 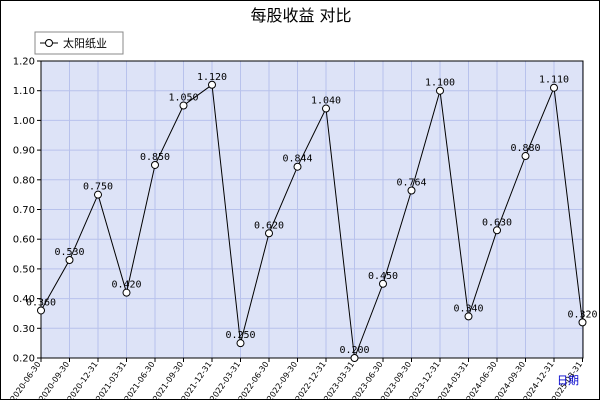 What do you see at coordinates (425, 379) in the screenshot?
I see `x-tick-label: 2023-12-31` at bounding box center [425, 379].